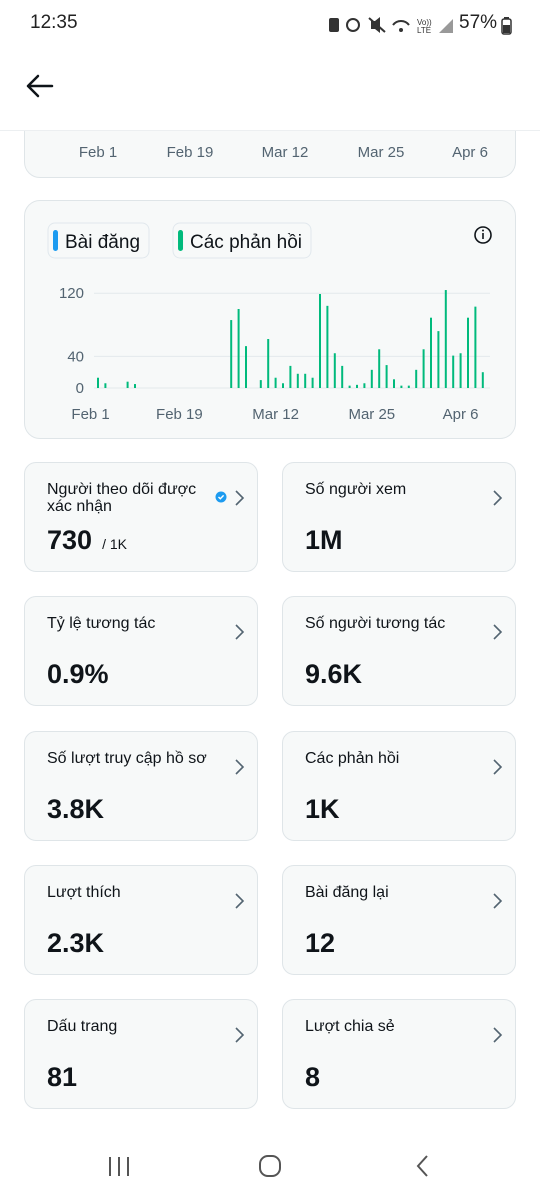  I want to click on card-value: 3.8K, so click(75, 809).